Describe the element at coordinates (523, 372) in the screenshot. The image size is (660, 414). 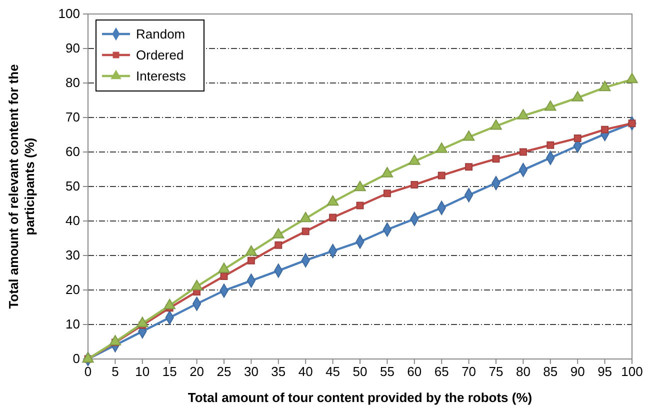
I see `x-tick-label: 80` at that location.